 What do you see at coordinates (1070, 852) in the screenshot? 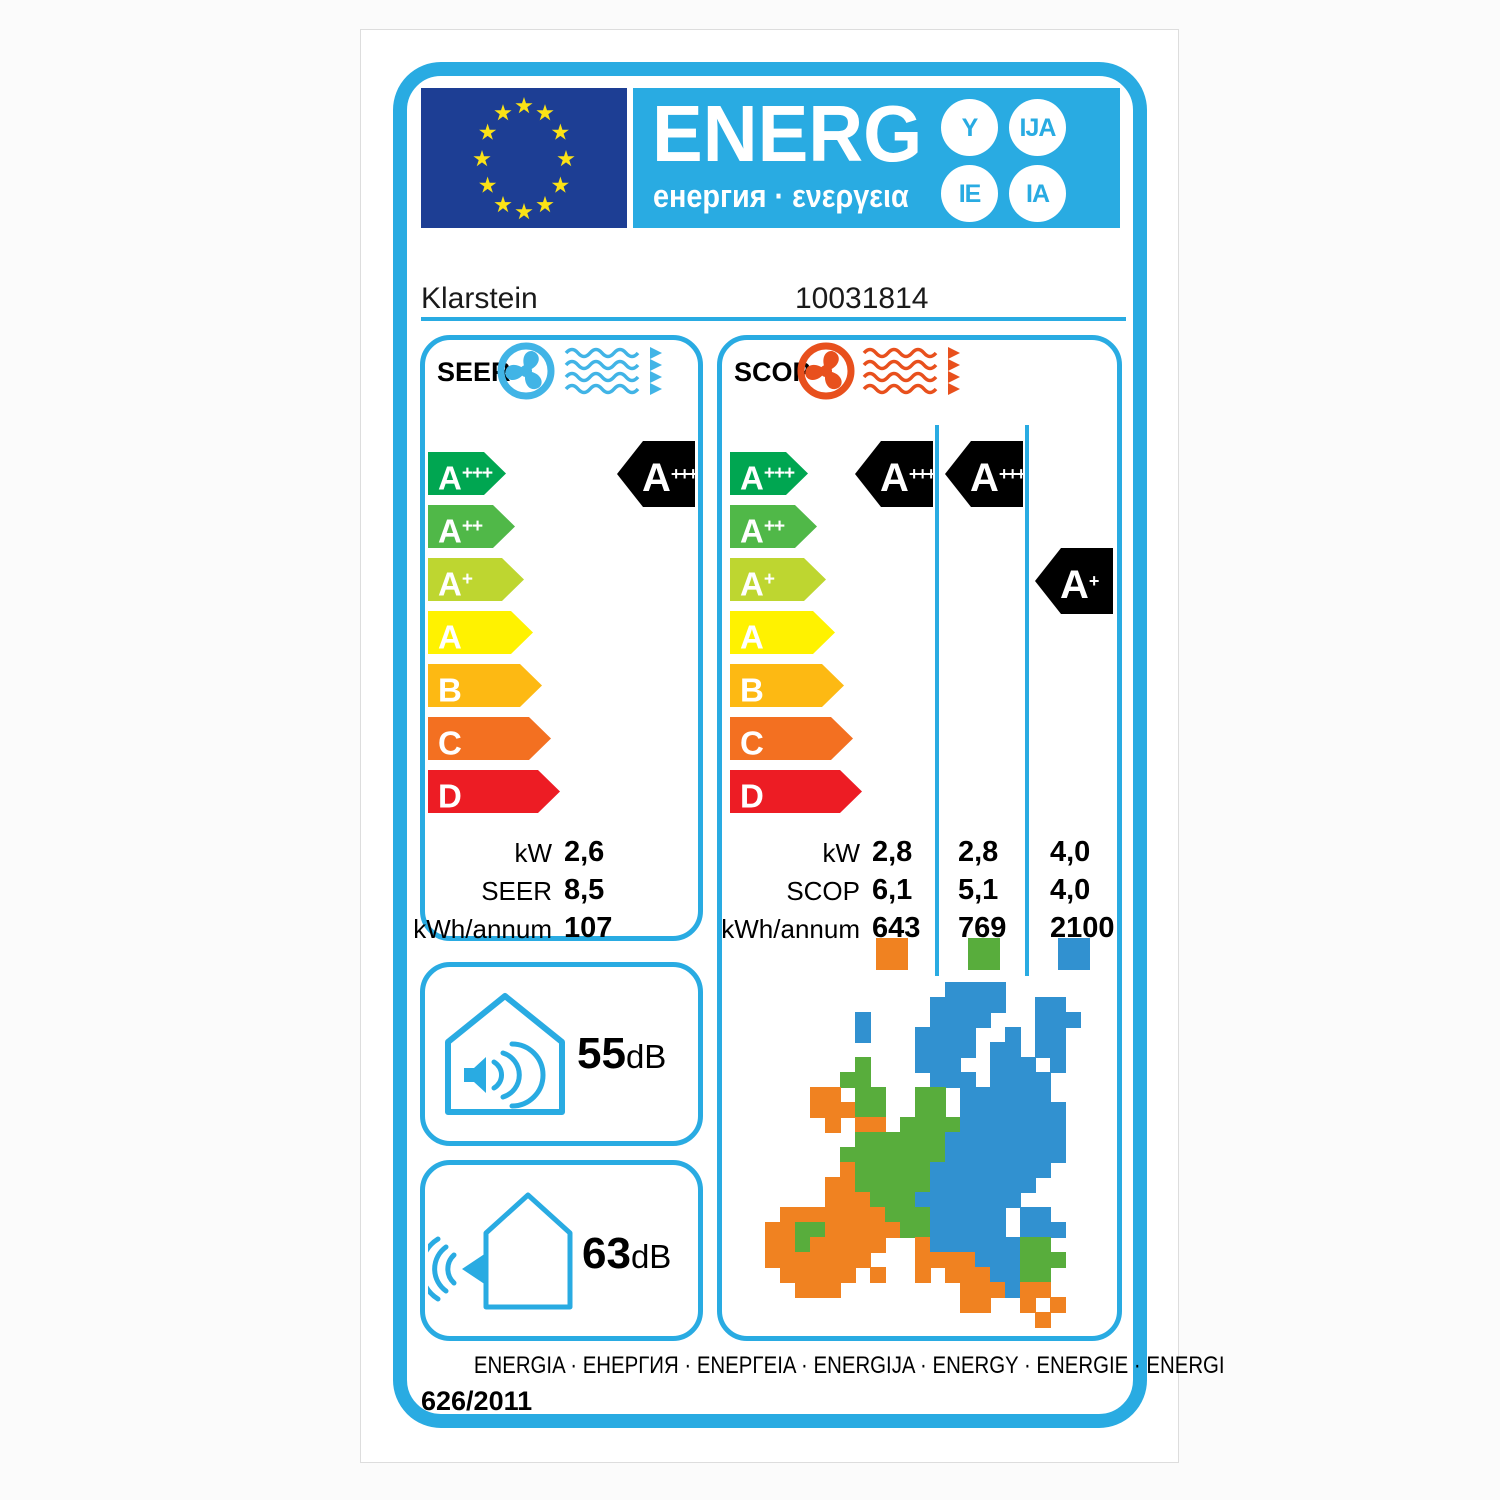
I see `scop-kw-cold: 4,0` at bounding box center [1070, 852].